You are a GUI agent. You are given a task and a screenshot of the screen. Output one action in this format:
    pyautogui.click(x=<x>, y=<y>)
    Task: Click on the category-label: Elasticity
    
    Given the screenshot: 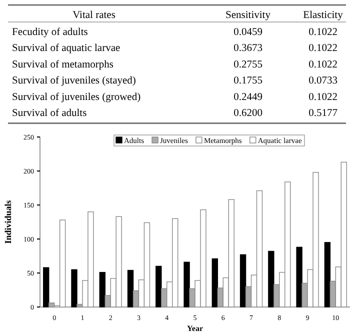 What is the action you would take?
    pyautogui.click(x=323, y=15)
    